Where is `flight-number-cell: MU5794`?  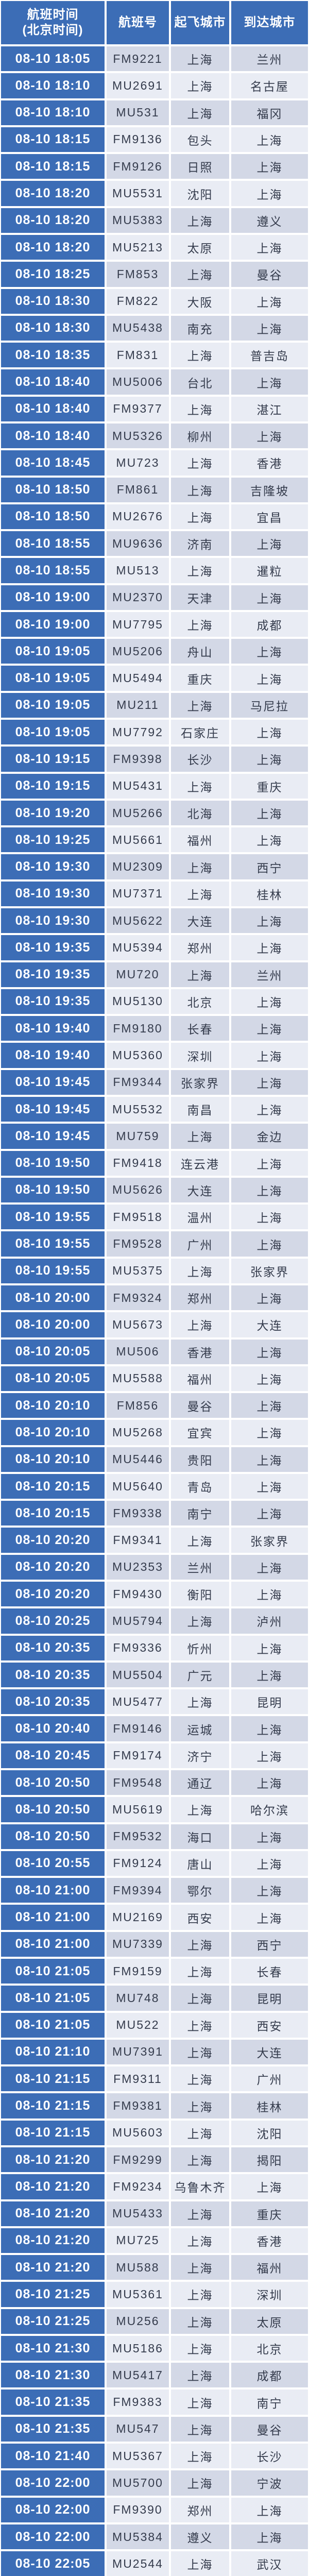 flight-number-cell: MU5794 is located at coordinates (138, 1621).